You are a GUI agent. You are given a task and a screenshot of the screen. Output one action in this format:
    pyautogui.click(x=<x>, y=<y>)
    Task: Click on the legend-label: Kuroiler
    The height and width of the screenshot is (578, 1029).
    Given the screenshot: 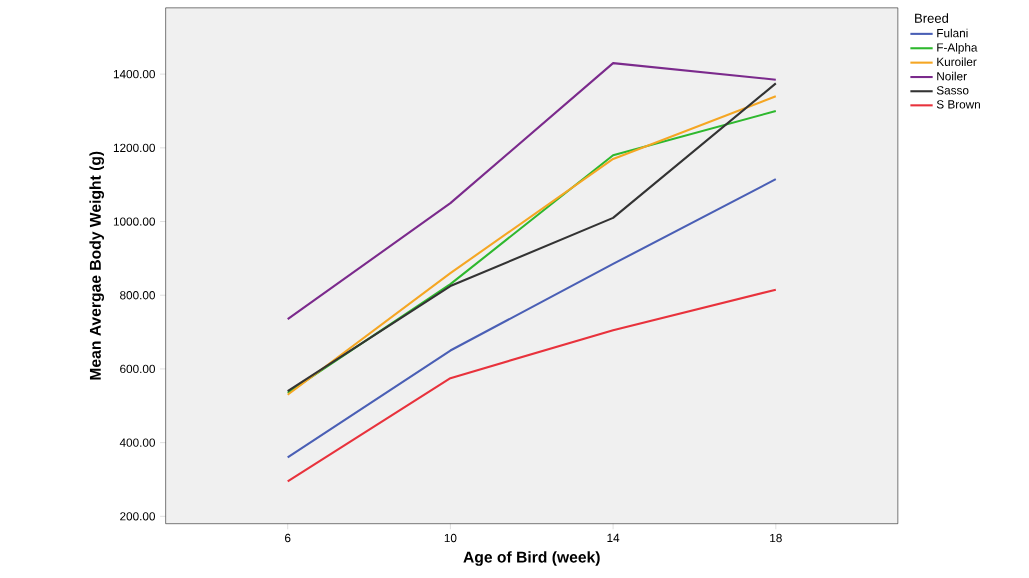 What is the action you would take?
    pyautogui.click(x=957, y=62)
    